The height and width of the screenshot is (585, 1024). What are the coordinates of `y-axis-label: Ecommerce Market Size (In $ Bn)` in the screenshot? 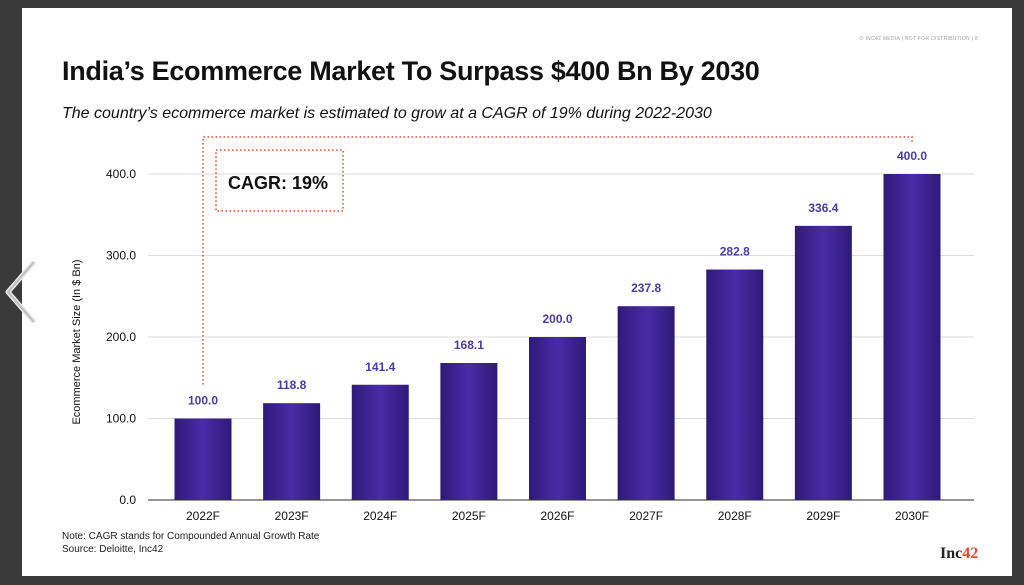 It's located at (77, 341).